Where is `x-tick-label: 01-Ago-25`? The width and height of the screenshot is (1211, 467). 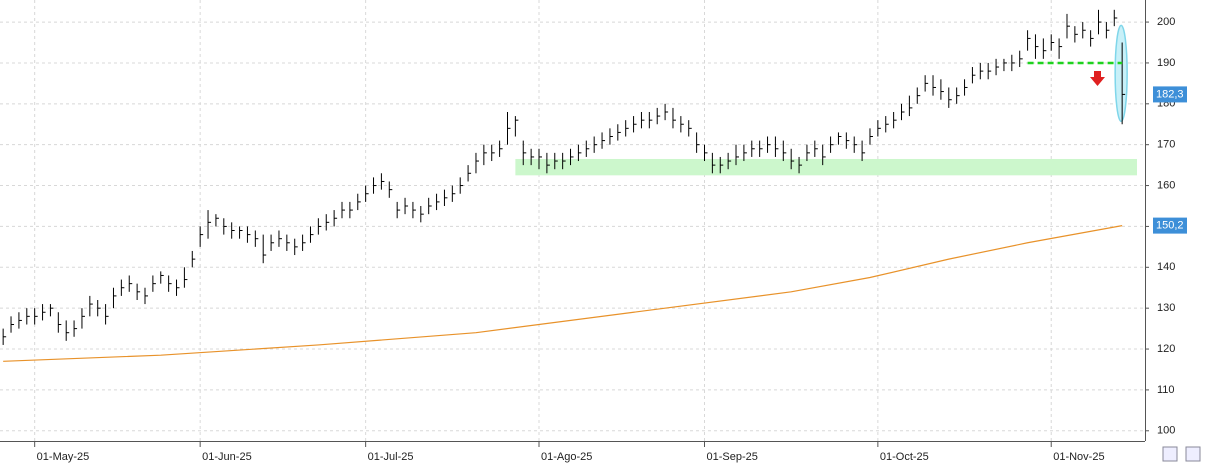 x-tick-label: 01-Ago-25 is located at coordinates (566, 457).